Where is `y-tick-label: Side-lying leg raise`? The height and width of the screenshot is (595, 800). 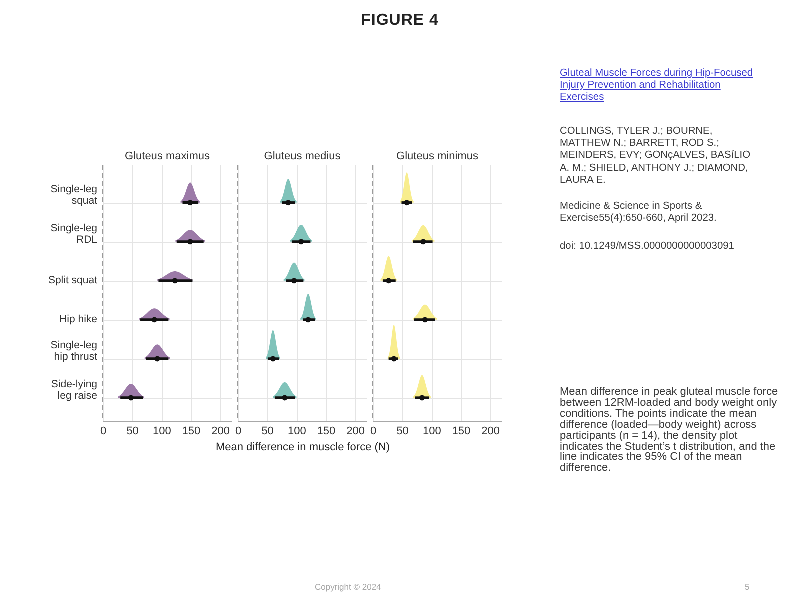 y-tick-label: Side-lying leg raise is located at coordinates (74, 390).